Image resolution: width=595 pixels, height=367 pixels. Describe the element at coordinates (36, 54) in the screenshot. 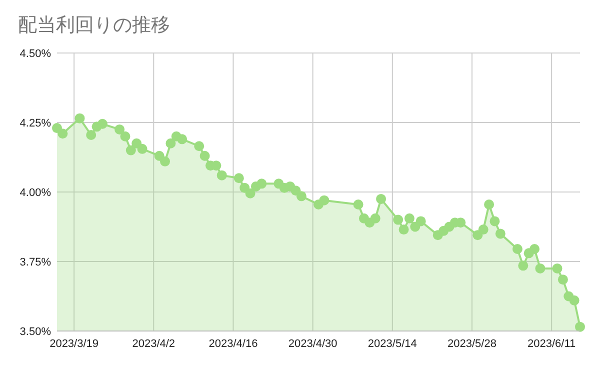

I see `y-tick-label: 4.50%` at that location.